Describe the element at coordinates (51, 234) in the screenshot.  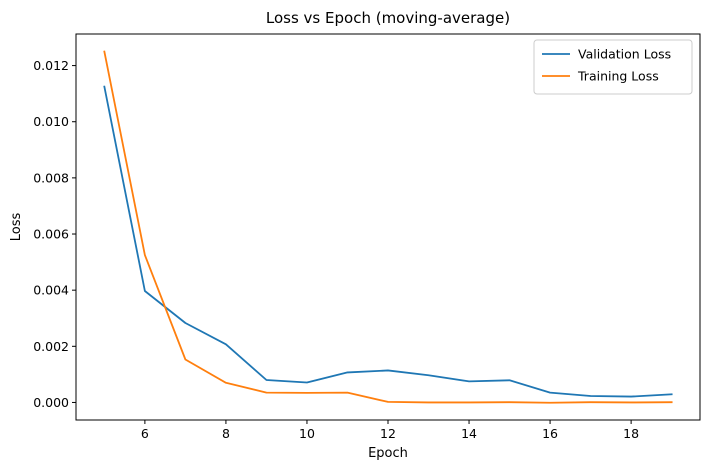
I see `y-tick-label: 0.006` at that location.